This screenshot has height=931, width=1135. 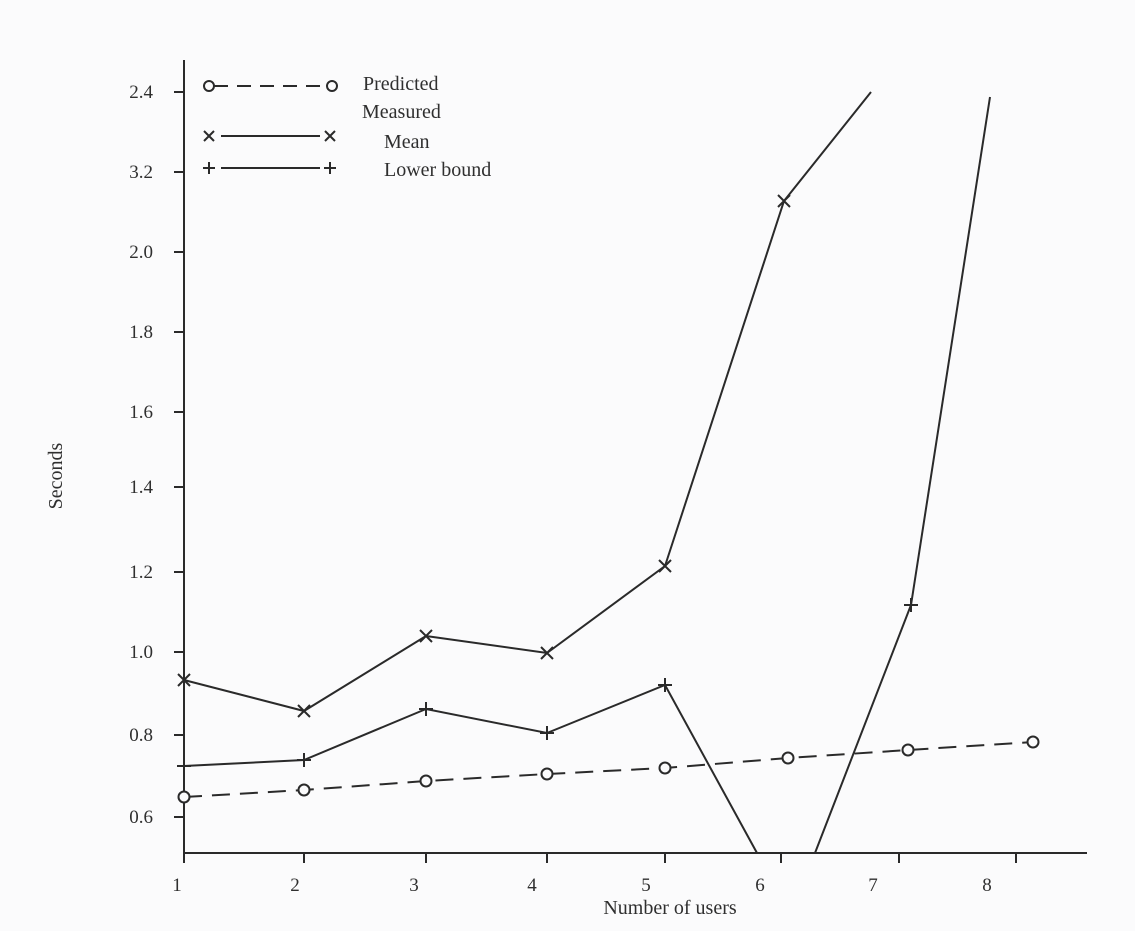 What do you see at coordinates (401, 112) in the screenshot?
I see `legend-heading-measured: Measured` at bounding box center [401, 112].